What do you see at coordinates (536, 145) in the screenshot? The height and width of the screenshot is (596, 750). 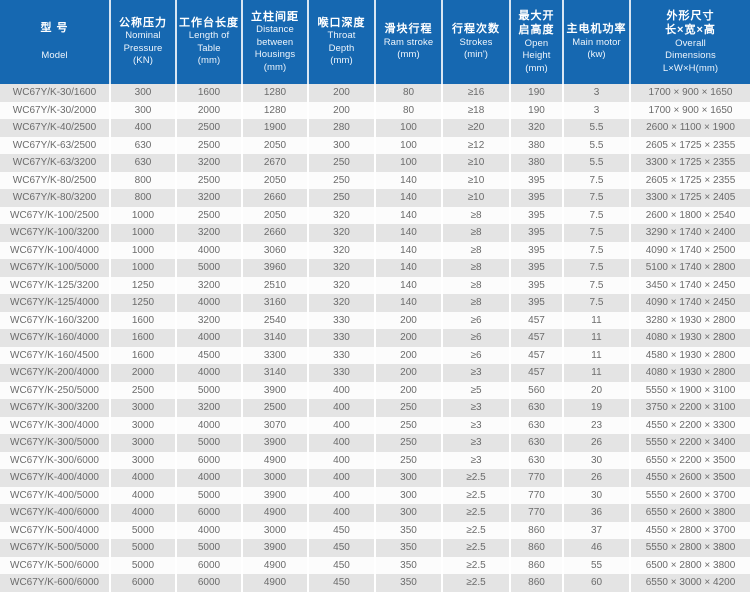 I see `open-height-cell: 380` at bounding box center [536, 145].